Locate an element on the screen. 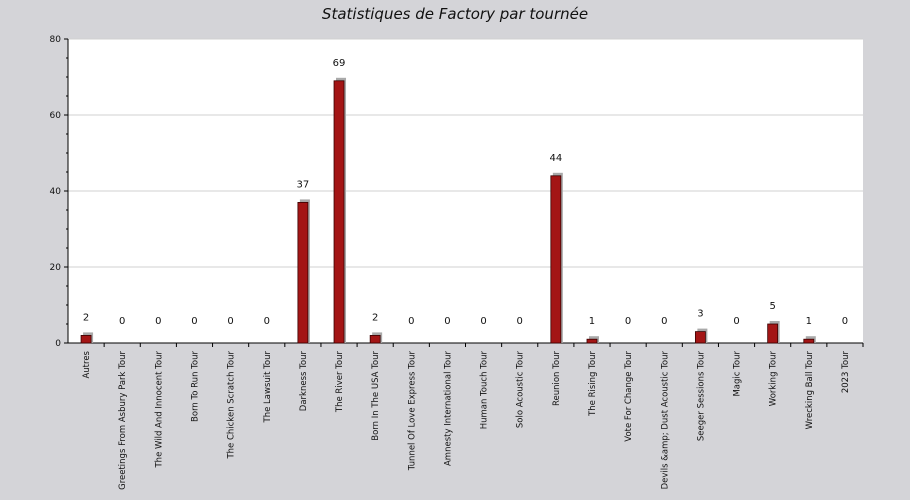 The image size is (910, 500). data-label: 37 is located at coordinates (303, 184).